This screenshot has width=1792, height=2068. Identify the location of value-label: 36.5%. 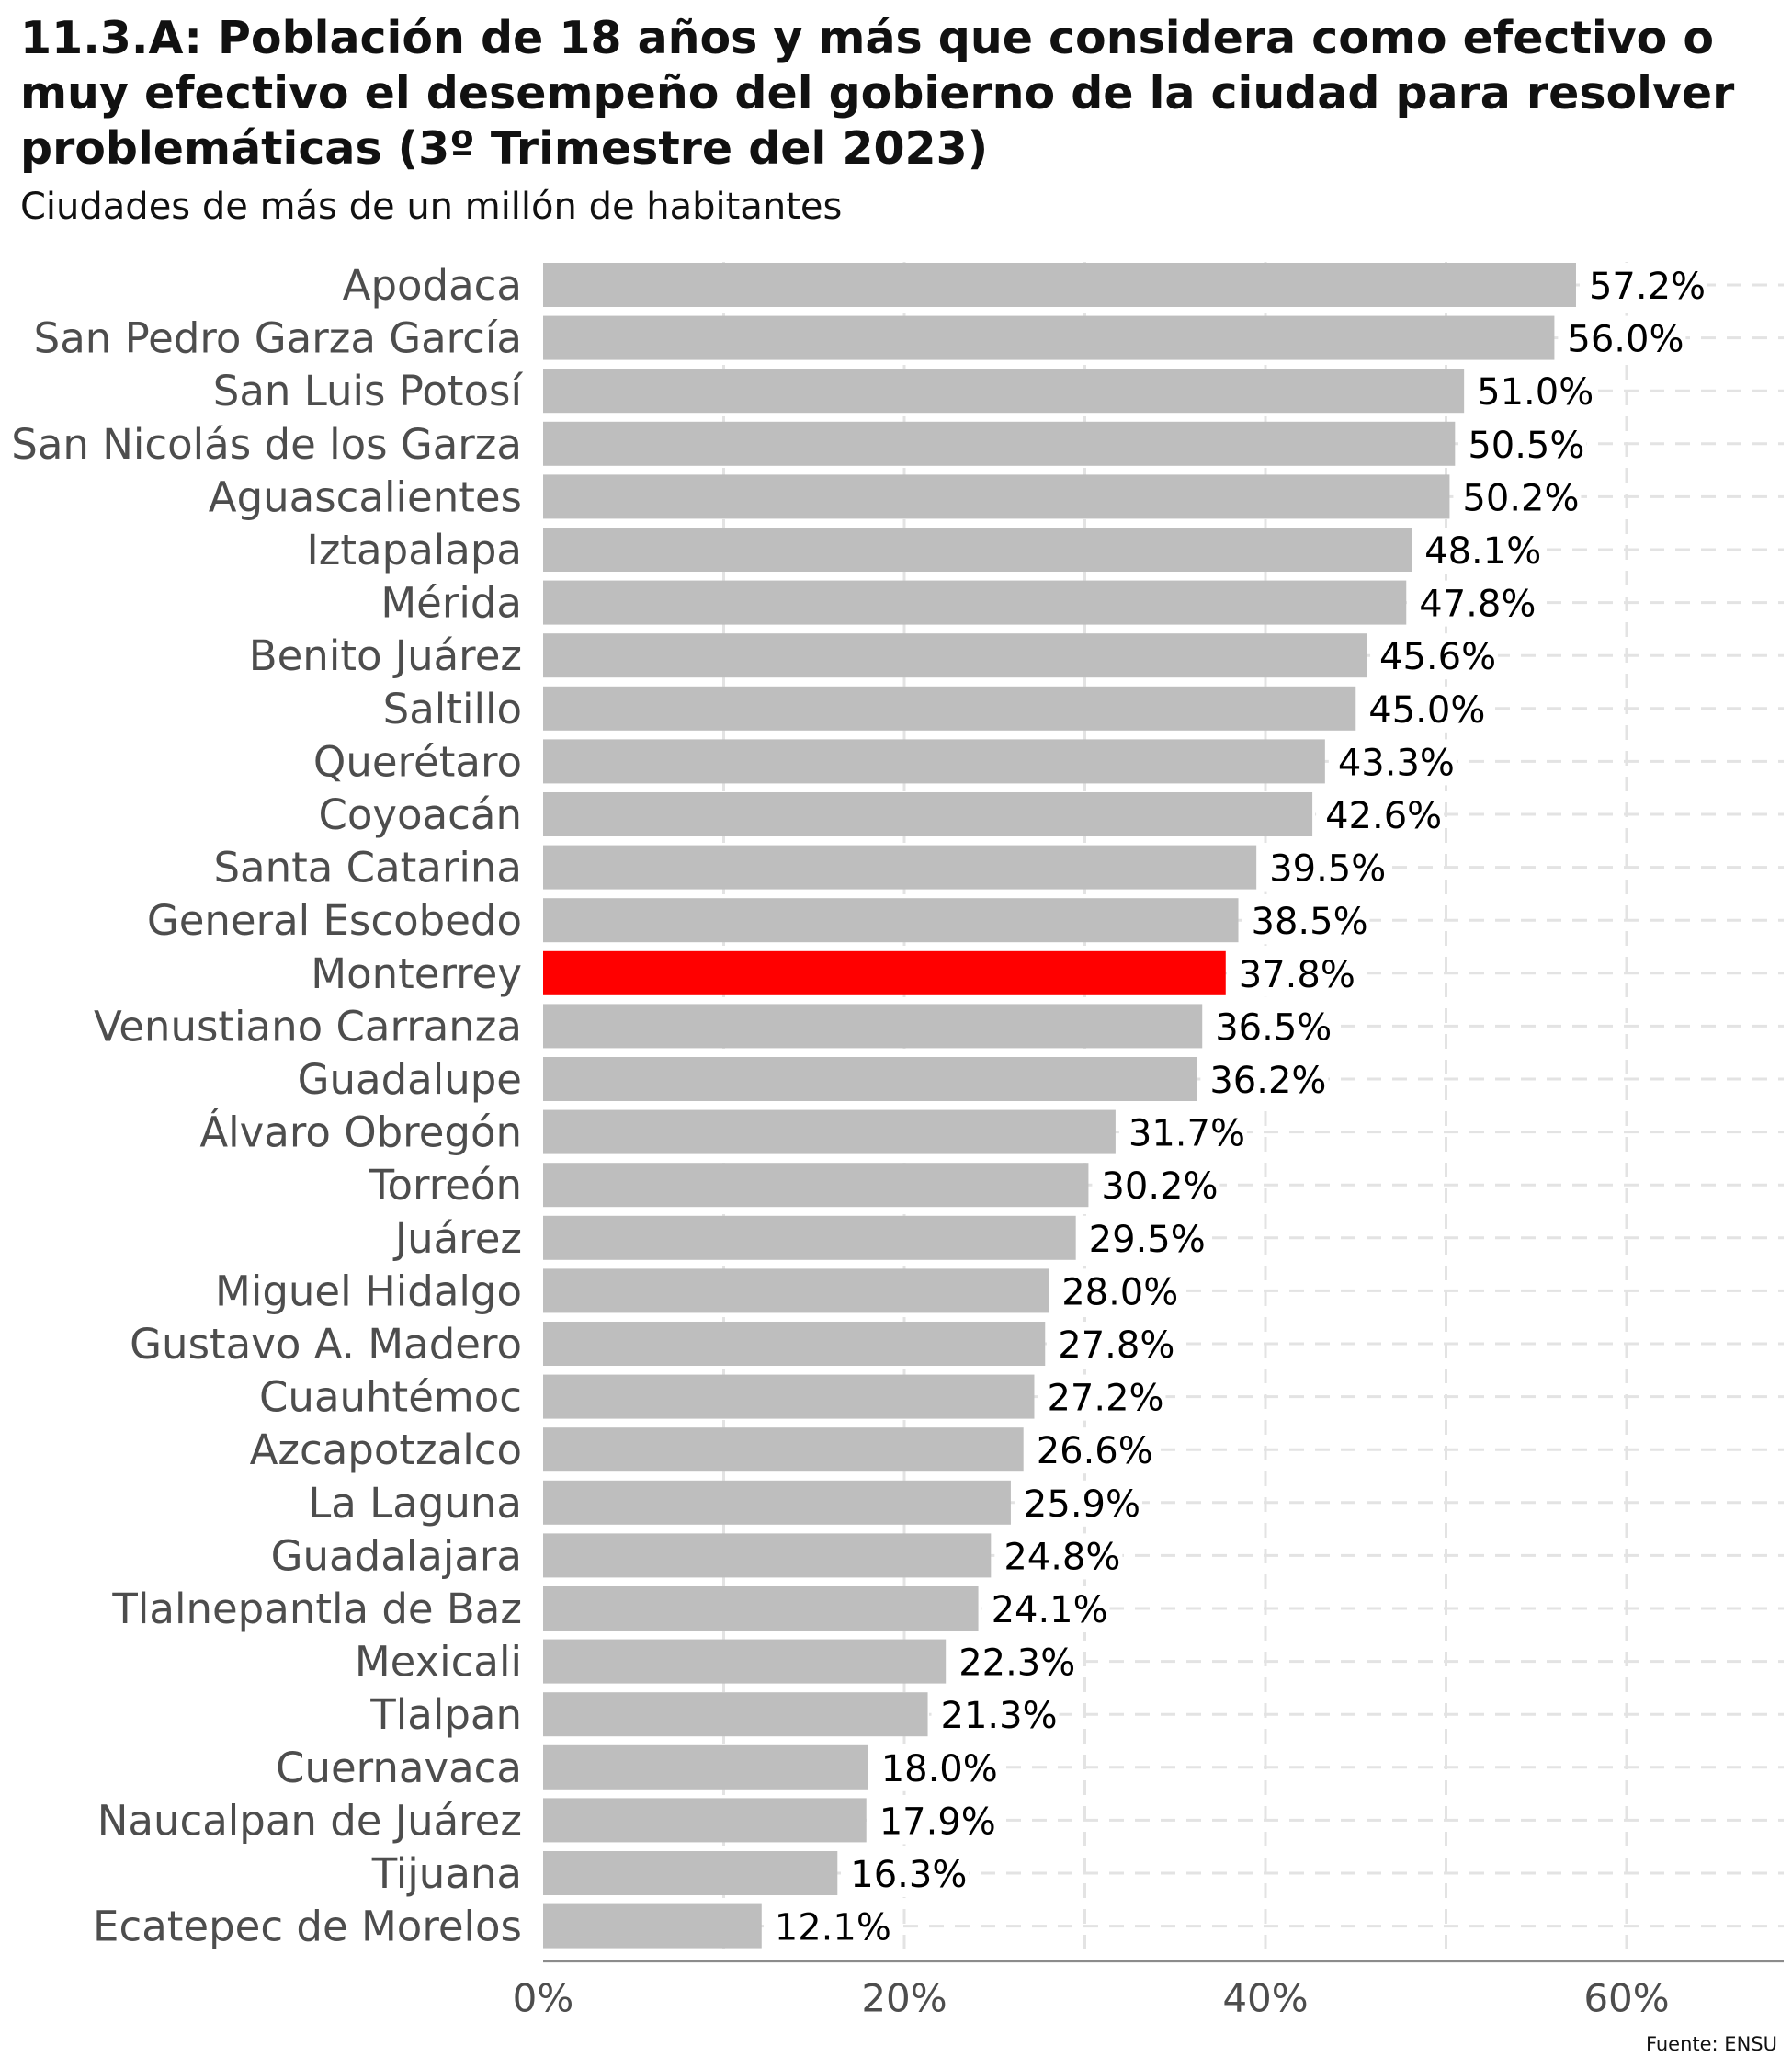
(1273, 1027).